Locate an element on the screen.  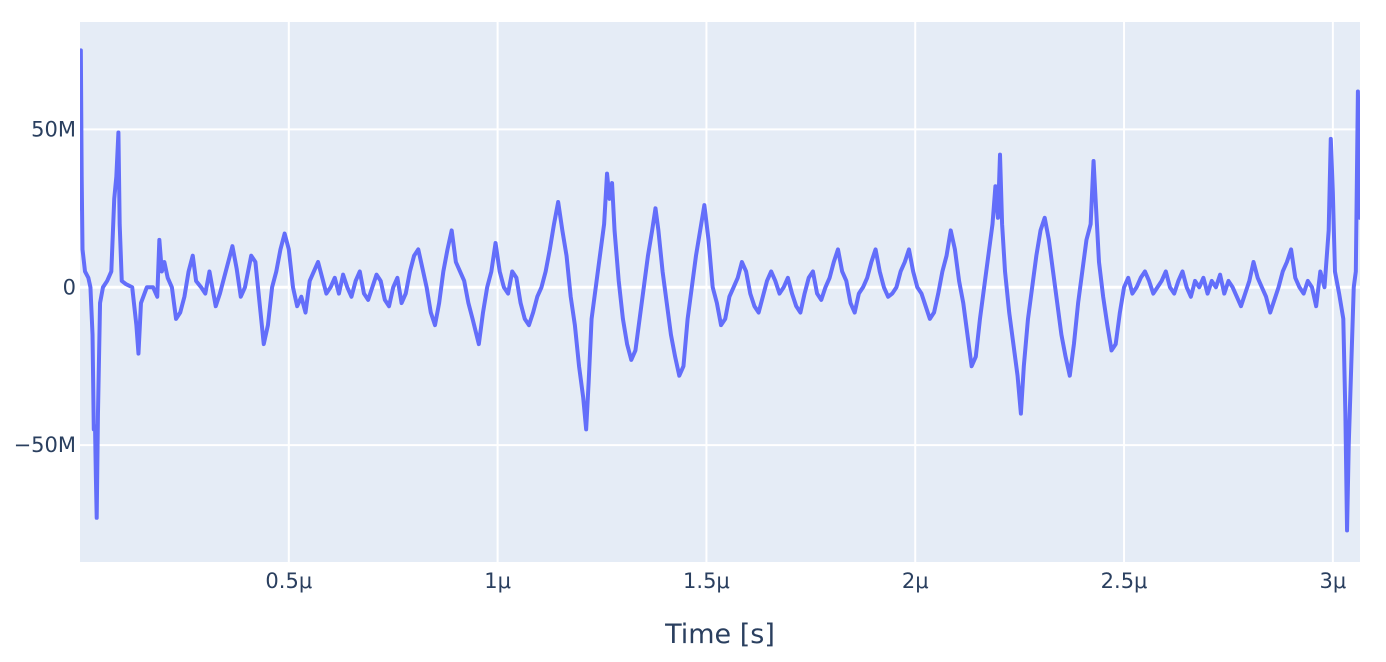
x-tick-label: 1μ is located at coordinates (497, 581).